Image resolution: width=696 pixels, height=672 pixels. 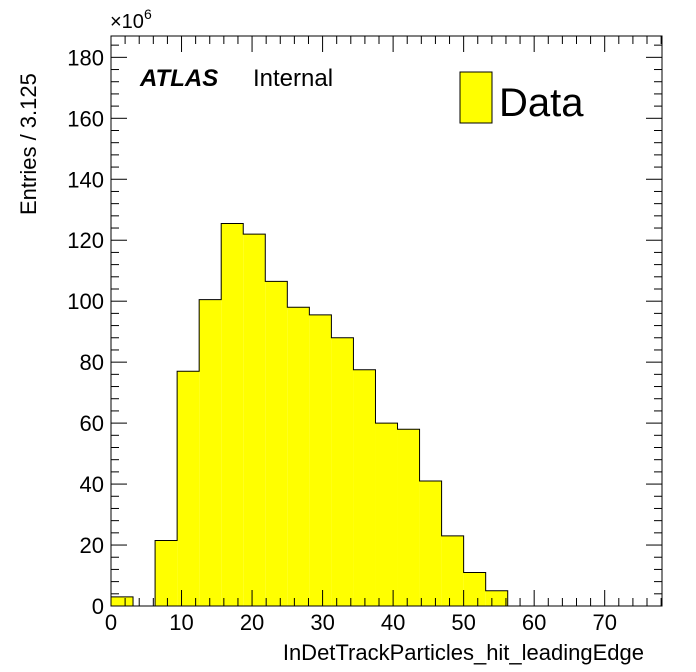 I want to click on y-axis-title: Entries / 3.125, so click(x=28, y=144).